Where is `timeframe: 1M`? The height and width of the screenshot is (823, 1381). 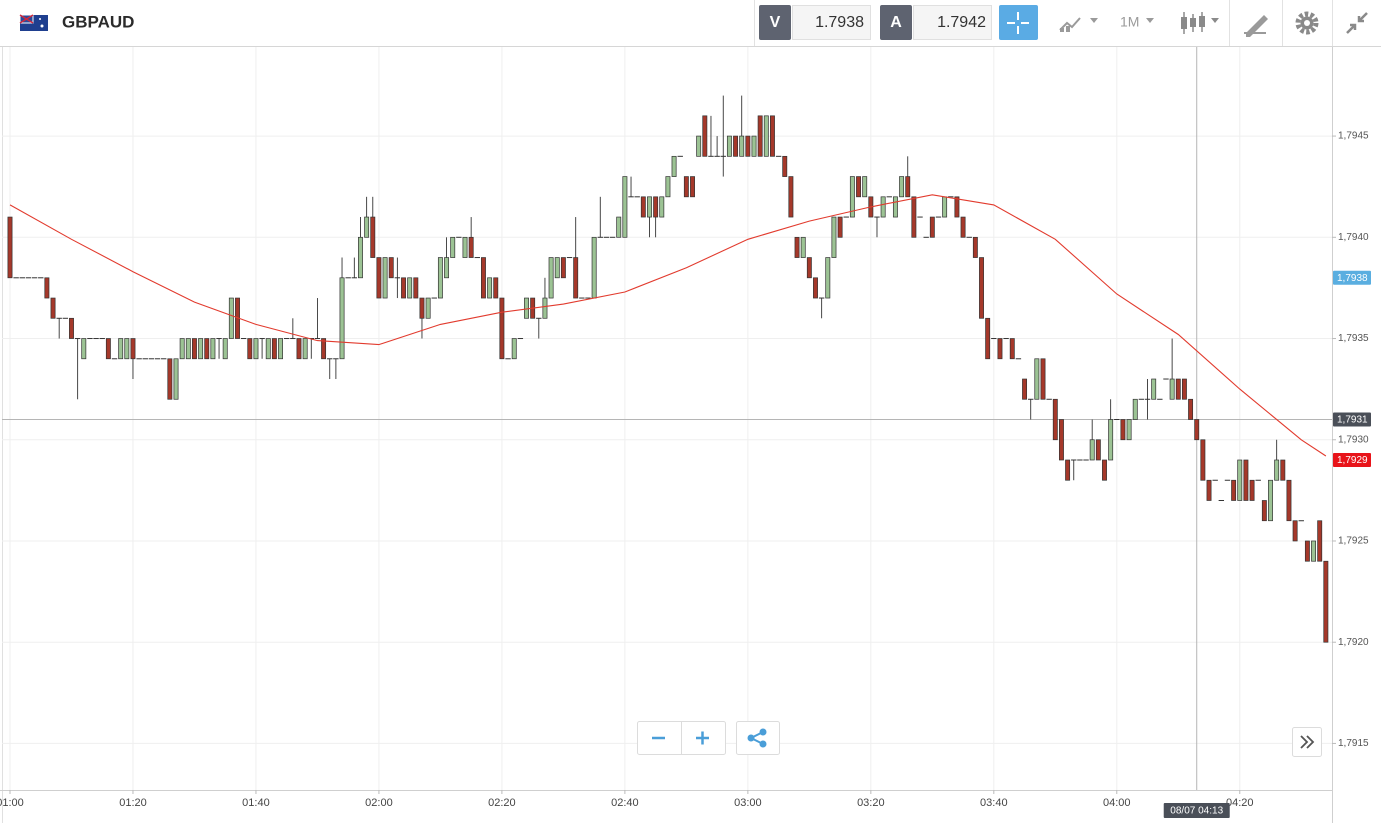
timeframe: 1M is located at coordinates (1129, 22).